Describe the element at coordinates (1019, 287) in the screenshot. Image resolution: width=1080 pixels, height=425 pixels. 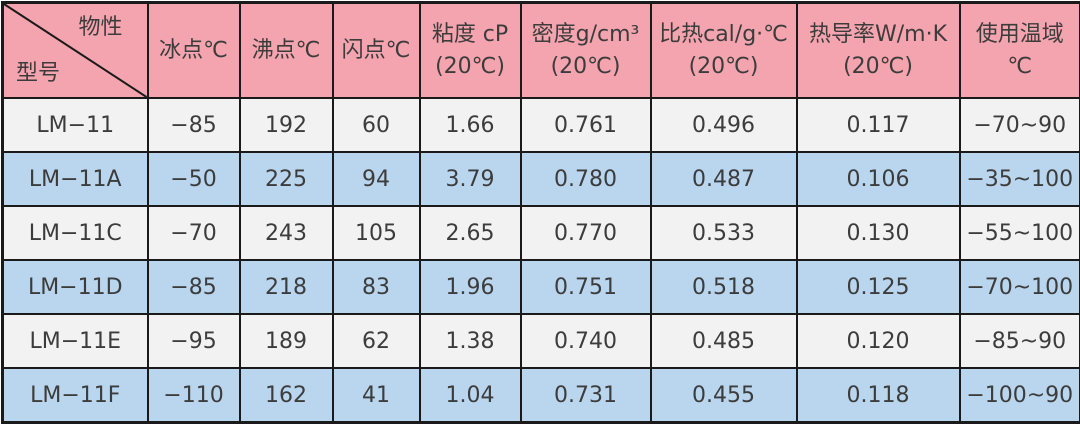
I see `value-cell: −70~100` at that location.